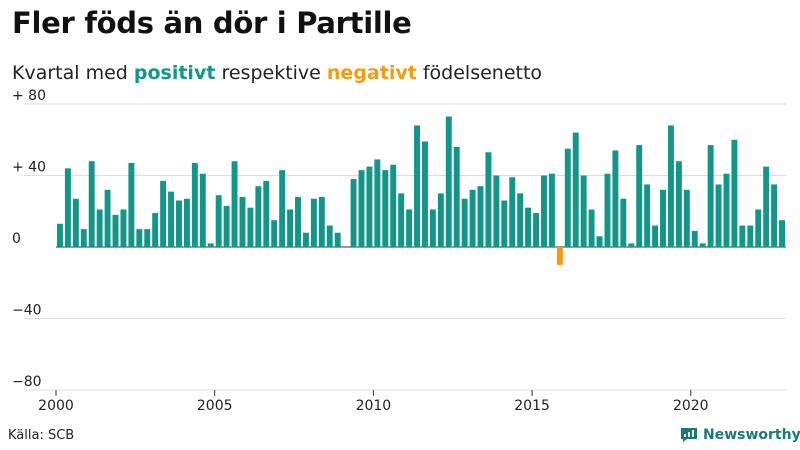 Image resolution: width=800 pixels, height=450 pixels. What do you see at coordinates (215, 406) in the screenshot?
I see `x-tick-label: 2005` at bounding box center [215, 406].